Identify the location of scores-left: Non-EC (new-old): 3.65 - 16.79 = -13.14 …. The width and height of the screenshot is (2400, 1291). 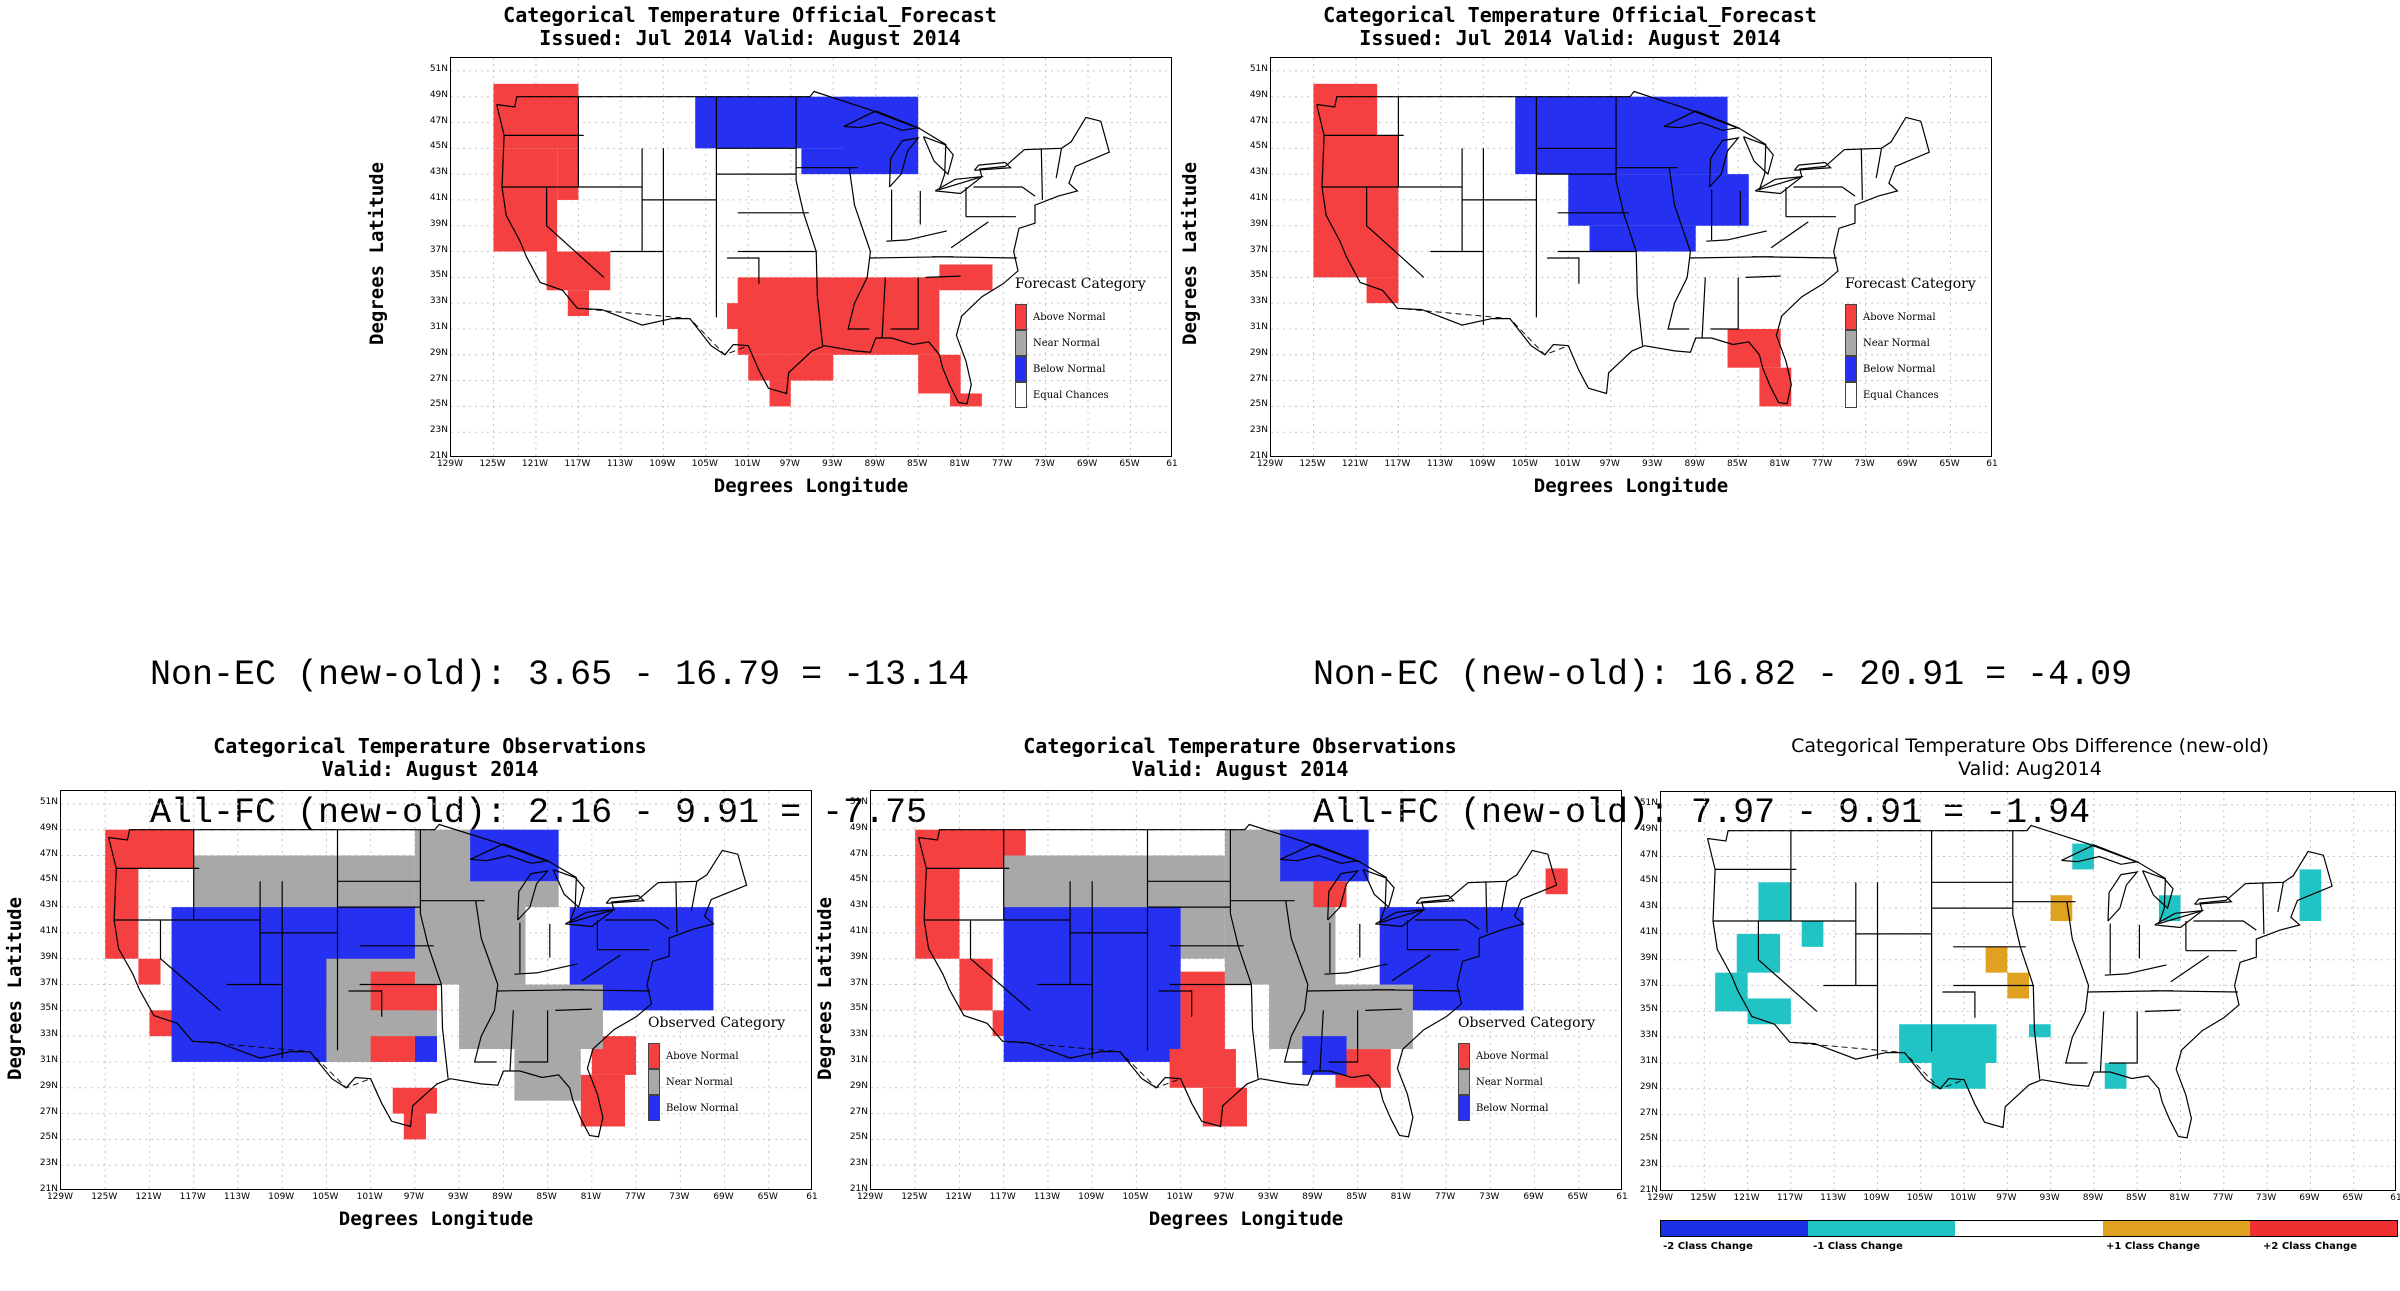
(559, 721).